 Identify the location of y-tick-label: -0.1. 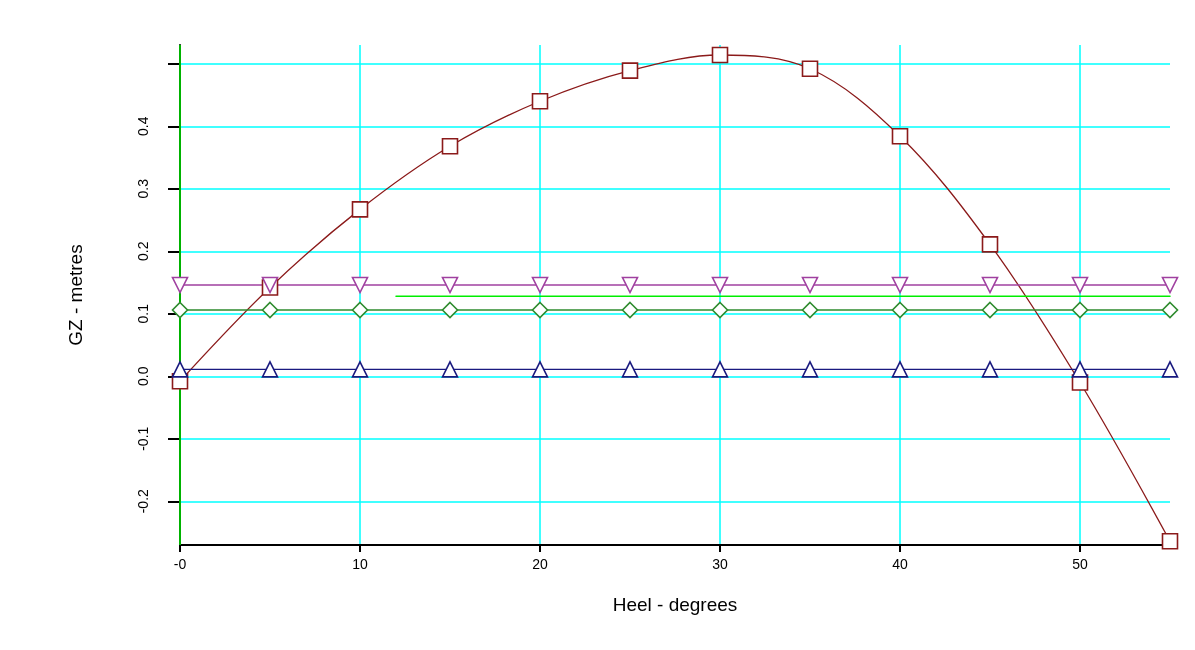
(143, 438).